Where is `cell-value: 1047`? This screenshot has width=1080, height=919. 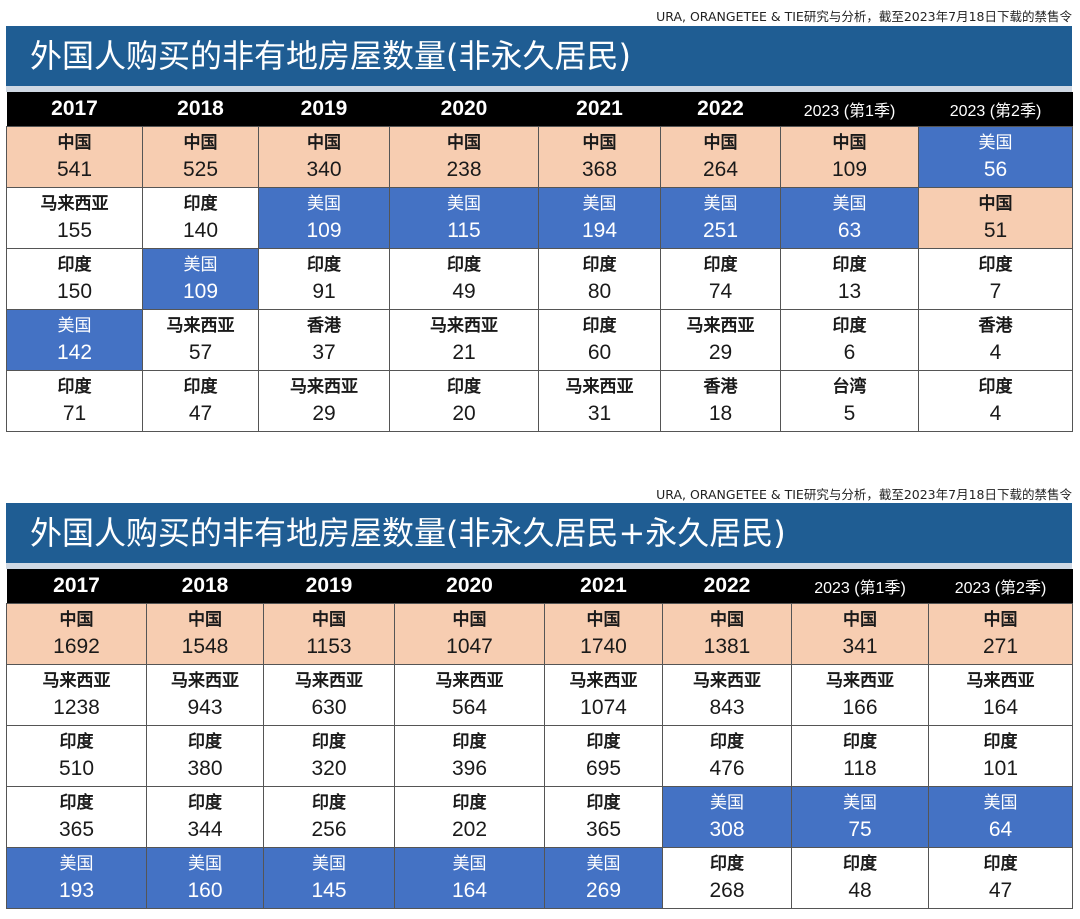 cell-value: 1047 is located at coordinates (469, 646).